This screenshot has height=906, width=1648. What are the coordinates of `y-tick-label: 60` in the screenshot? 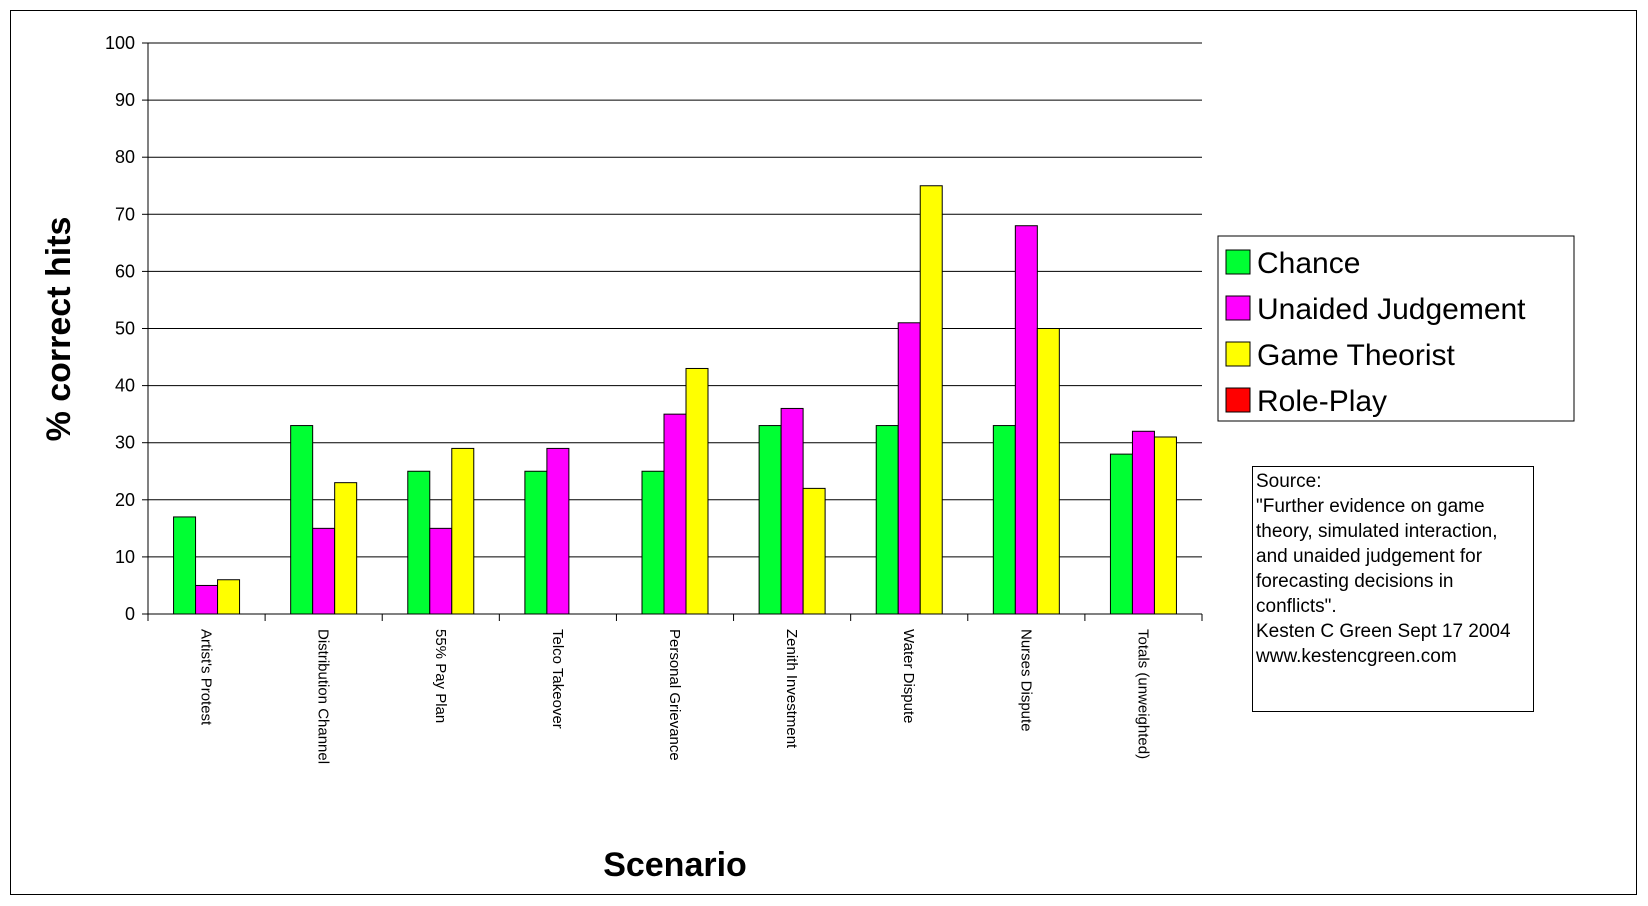 It's located at (125, 271).